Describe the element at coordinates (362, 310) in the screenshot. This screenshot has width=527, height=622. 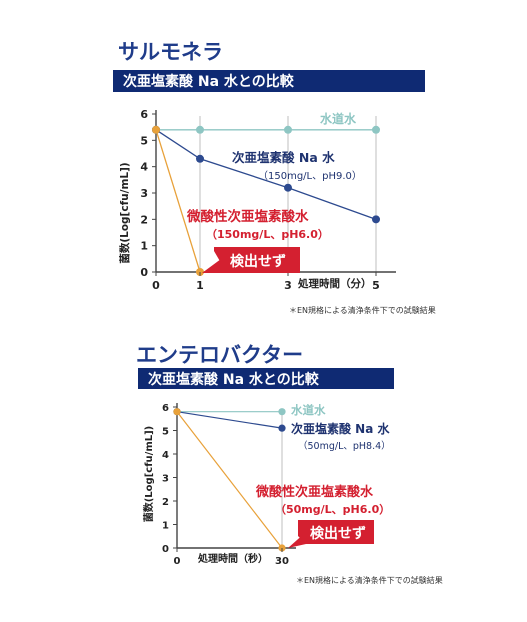
I see `test-condition-note-1: ＊EN規格による清浄条件下での試験結果` at that location.